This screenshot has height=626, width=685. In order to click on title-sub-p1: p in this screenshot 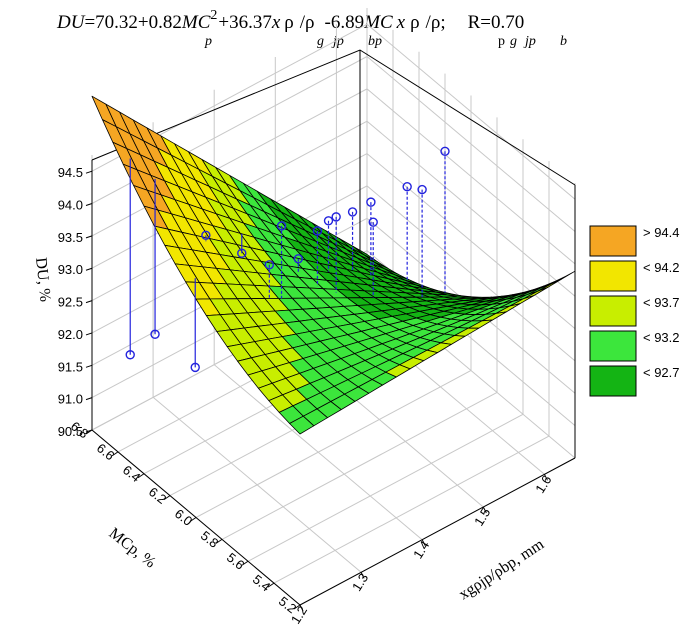, I will do `click(208, 41)`.